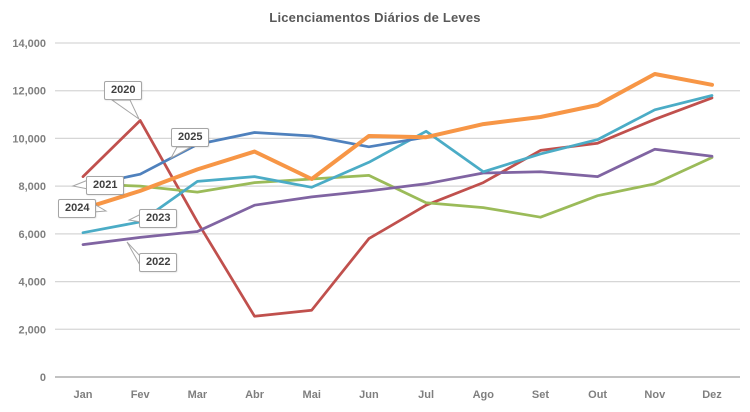 The height and width of the screenshot is (412, 750). Describe the element at coordinates (255, 395) in the screenshot. I see `x-axis-month-label: Abr` at that location.